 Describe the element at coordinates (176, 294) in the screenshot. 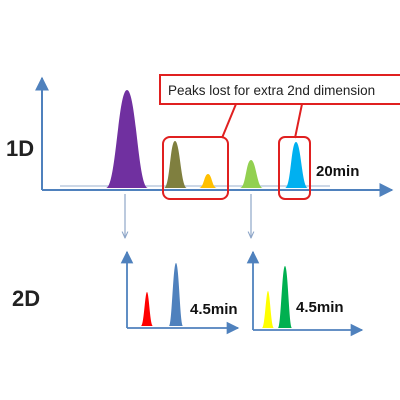

I see `peak-steelblue` at that location.